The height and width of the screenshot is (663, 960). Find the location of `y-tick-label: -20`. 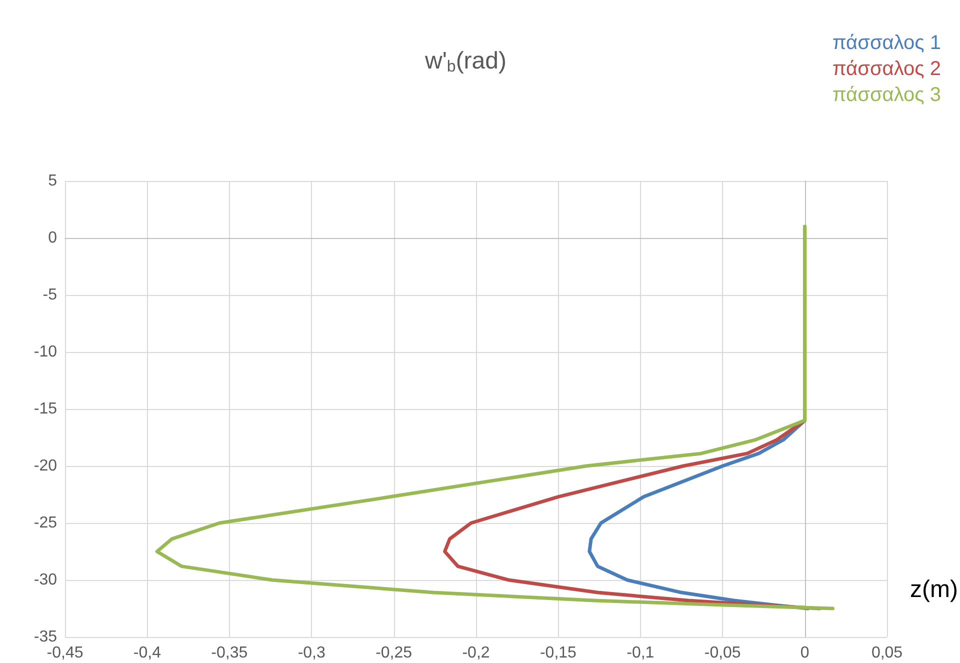

y-tick-label: -20 is located at coordinates (46, 466).